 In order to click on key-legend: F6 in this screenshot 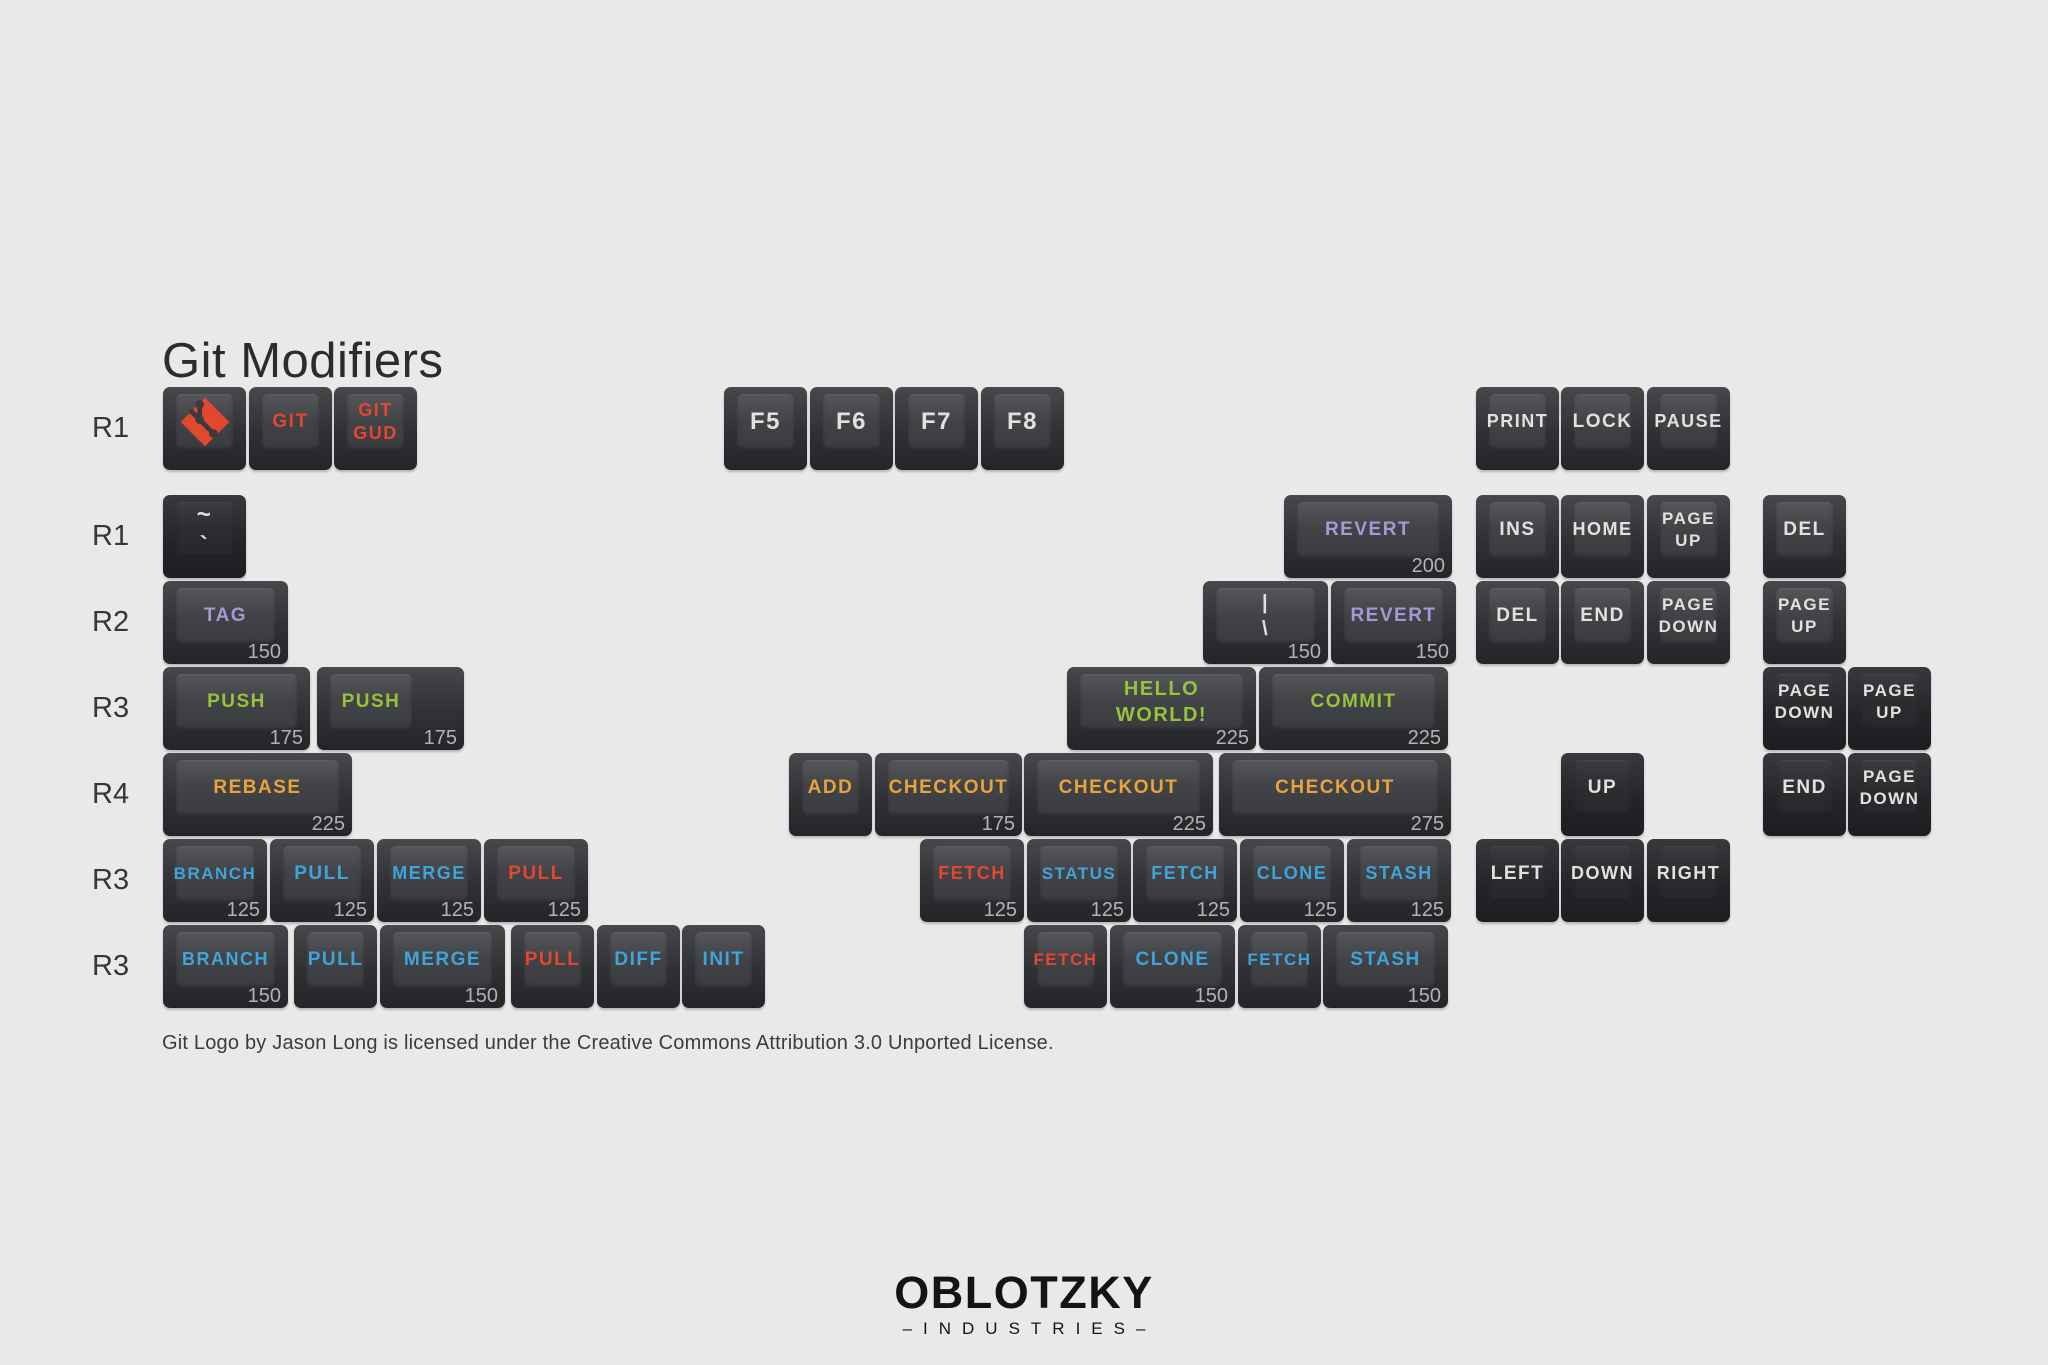, I will do `click(851, 422)`.